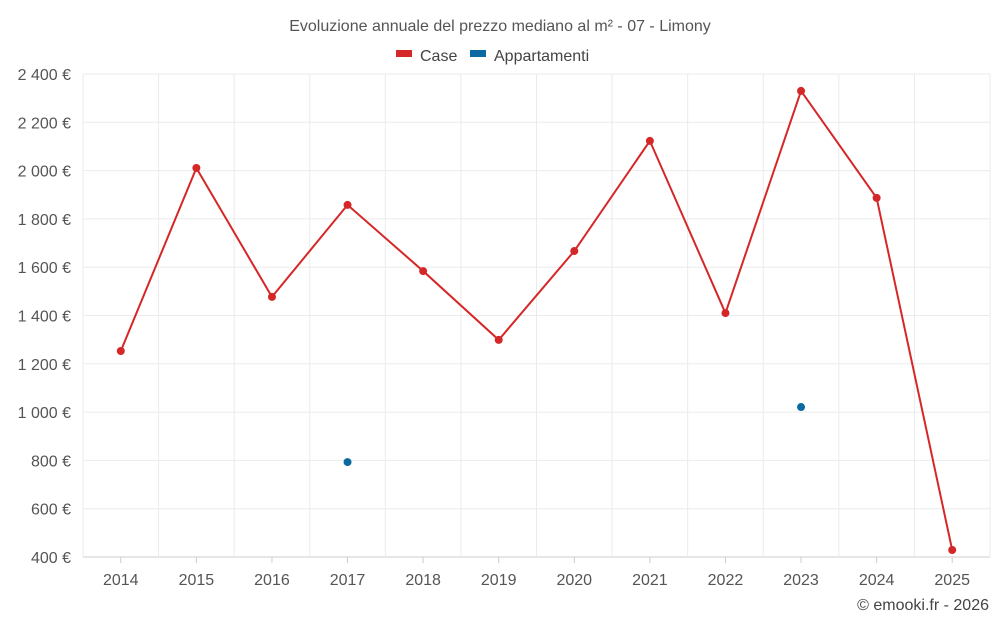 Image resolution: width=1000 pixels, height=625 pixels. What do you see at coordinates (44, 123) in the screenshot?
I see `y-tick-label: 2 200 €` at bounding box center [44, 123].